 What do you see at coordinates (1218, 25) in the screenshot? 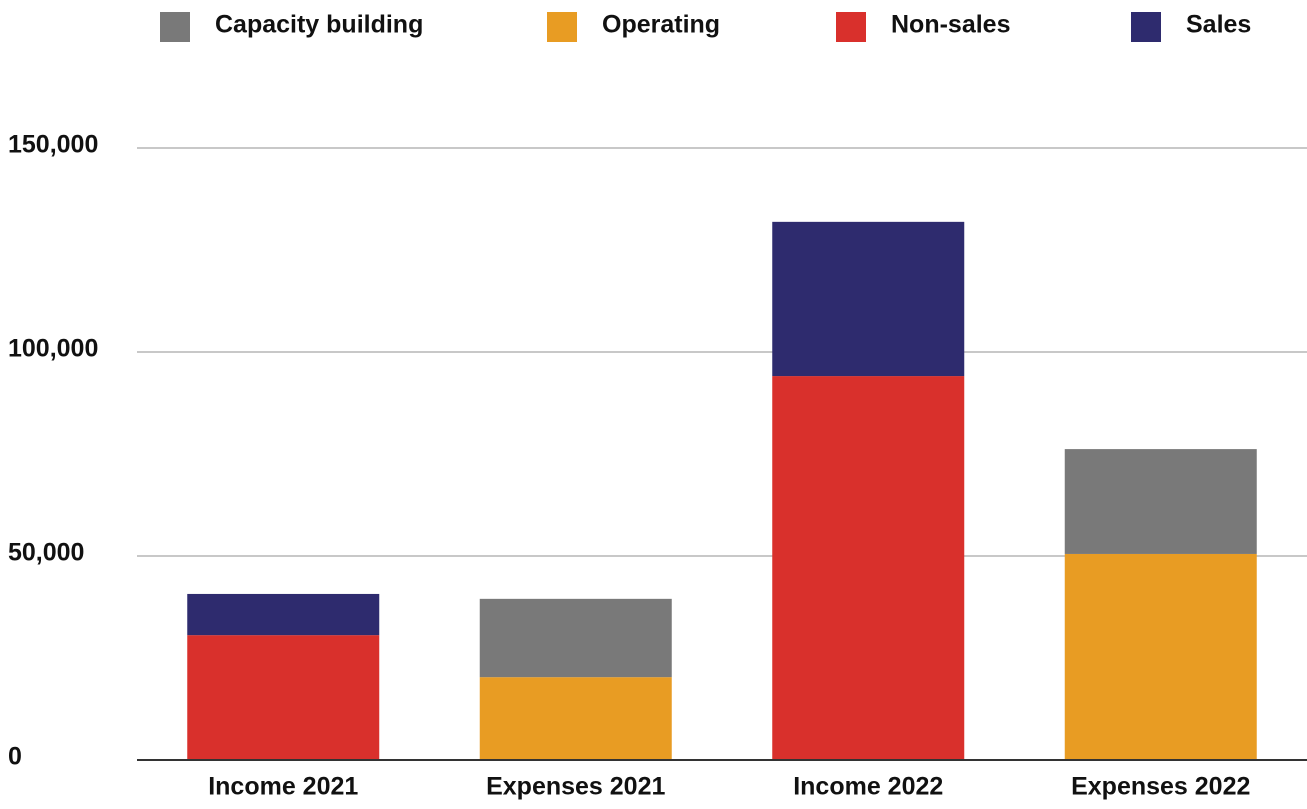
I see `legend-label: Sales` at bounding box center [1218, 25].